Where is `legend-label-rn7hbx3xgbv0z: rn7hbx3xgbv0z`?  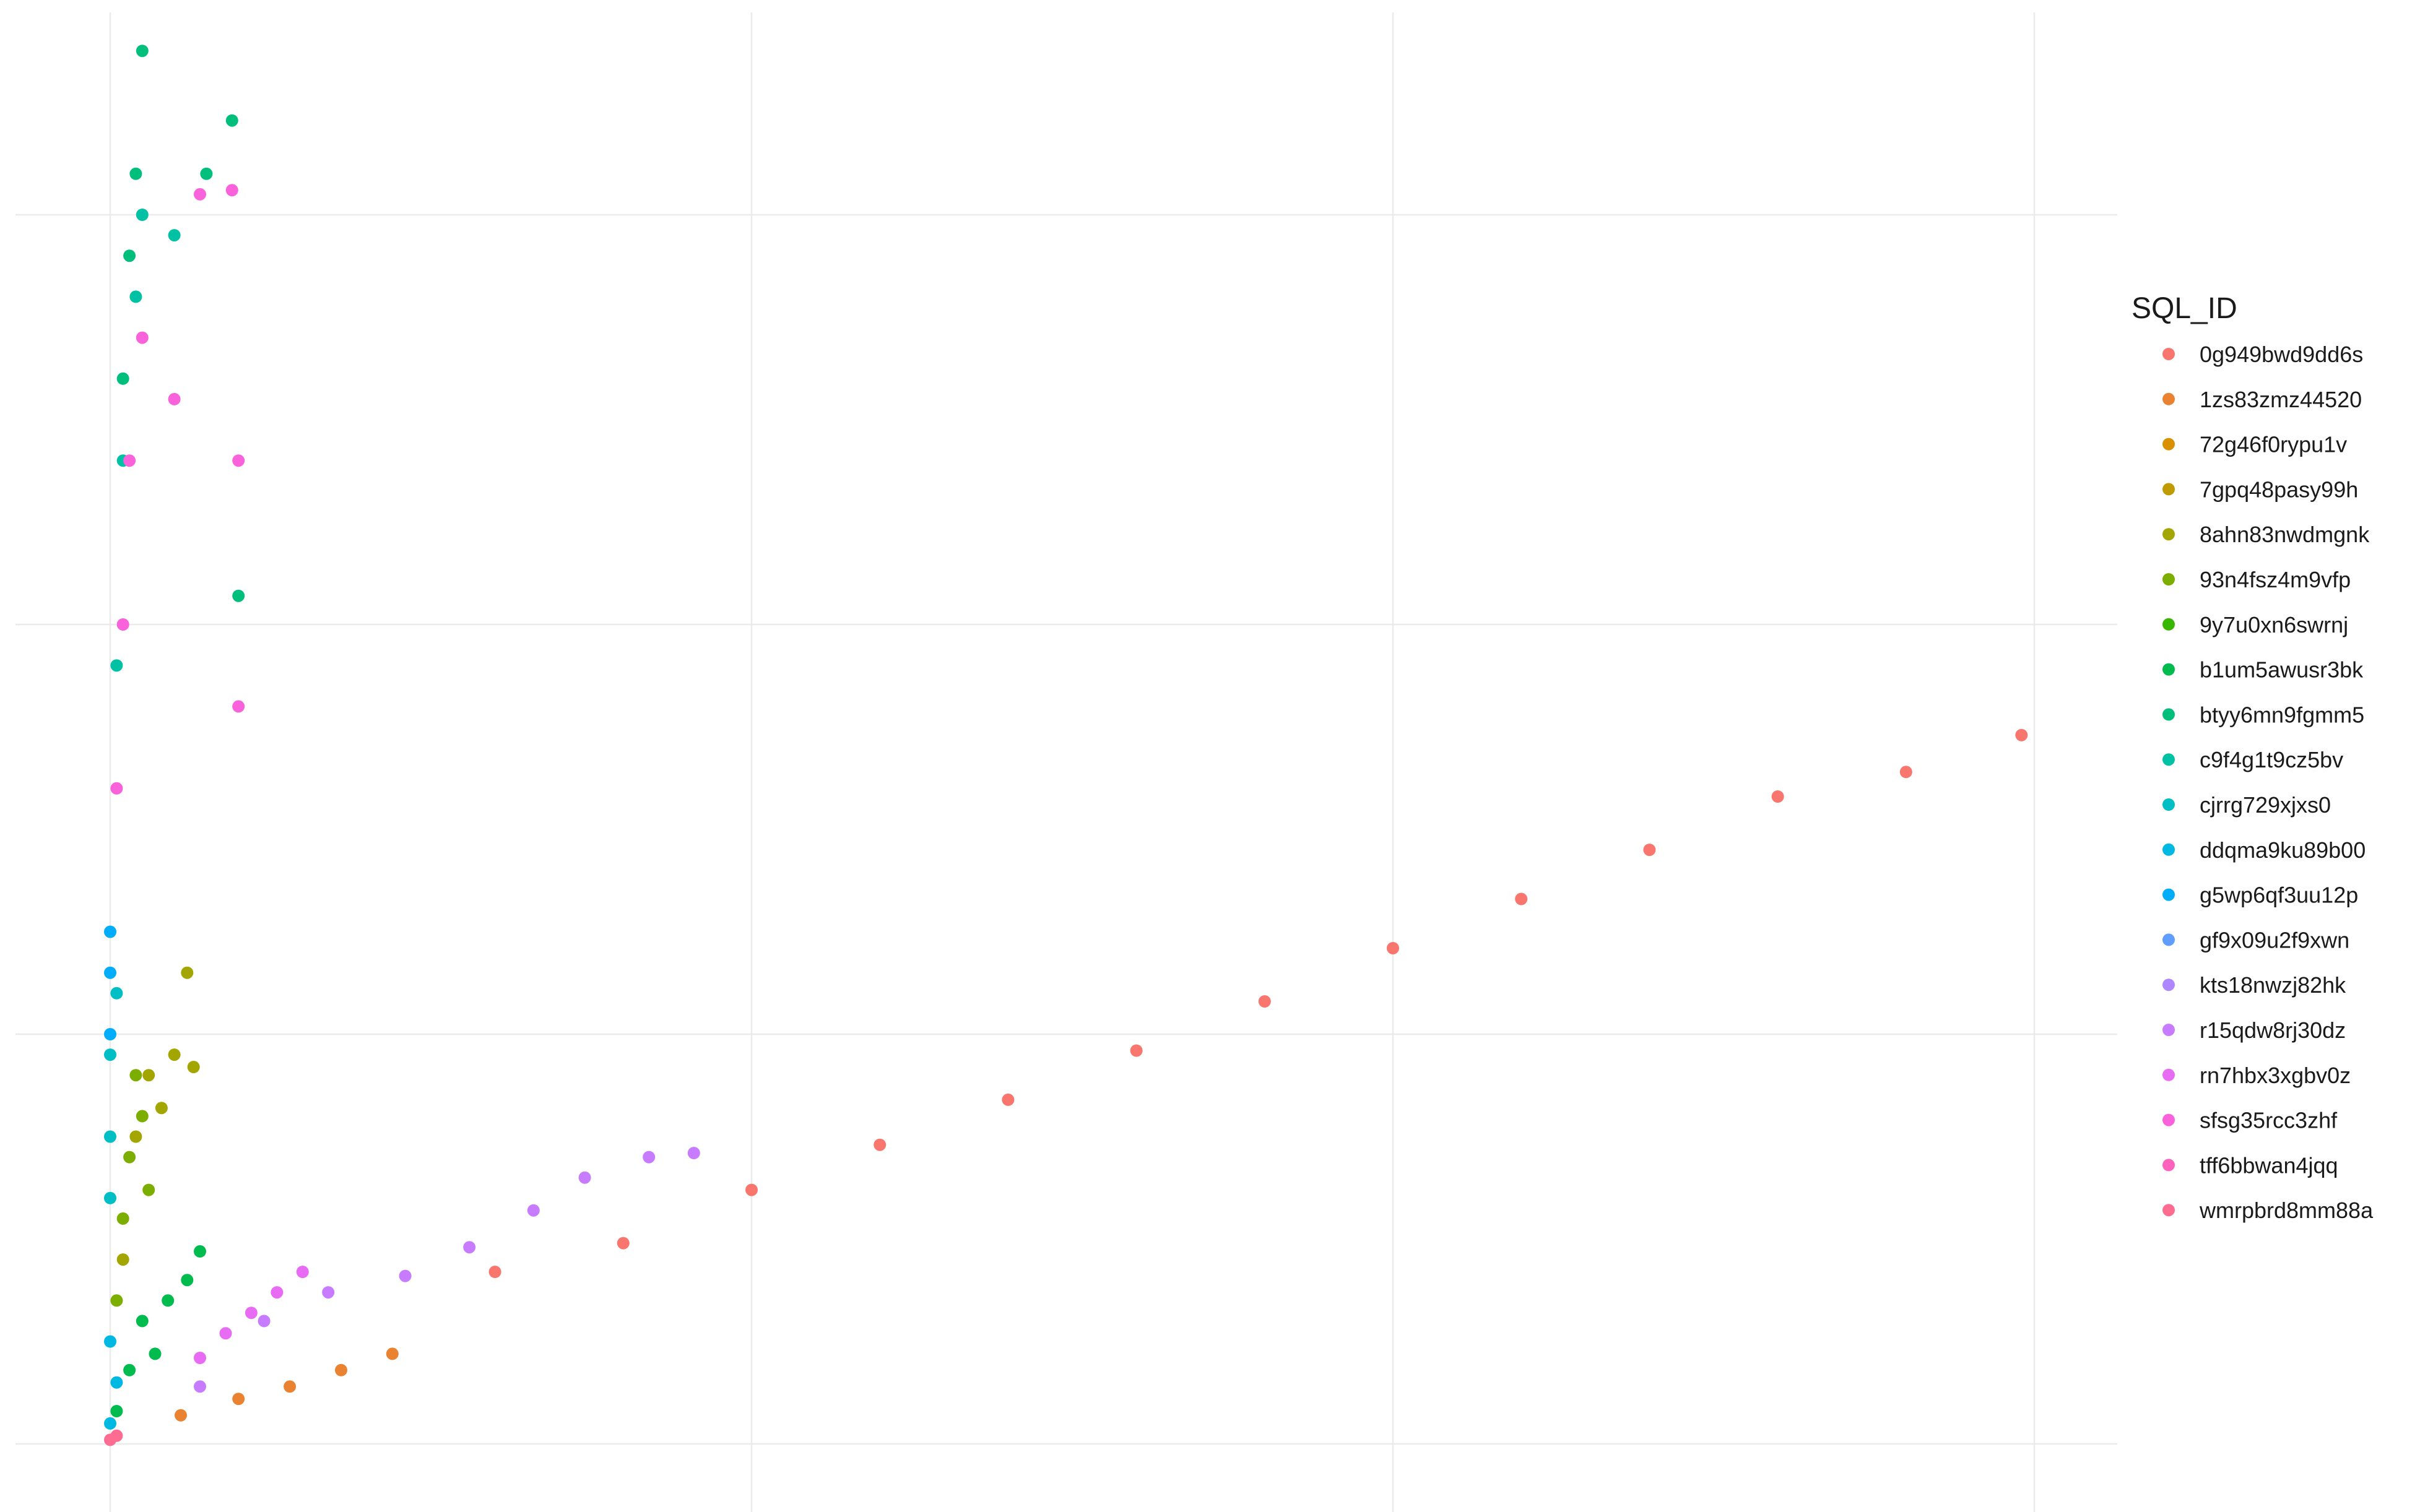 legend-label-rn7hbx3xgbv0z: rn7hbx3xgbv0z is located at coordinates (2276, 1075).